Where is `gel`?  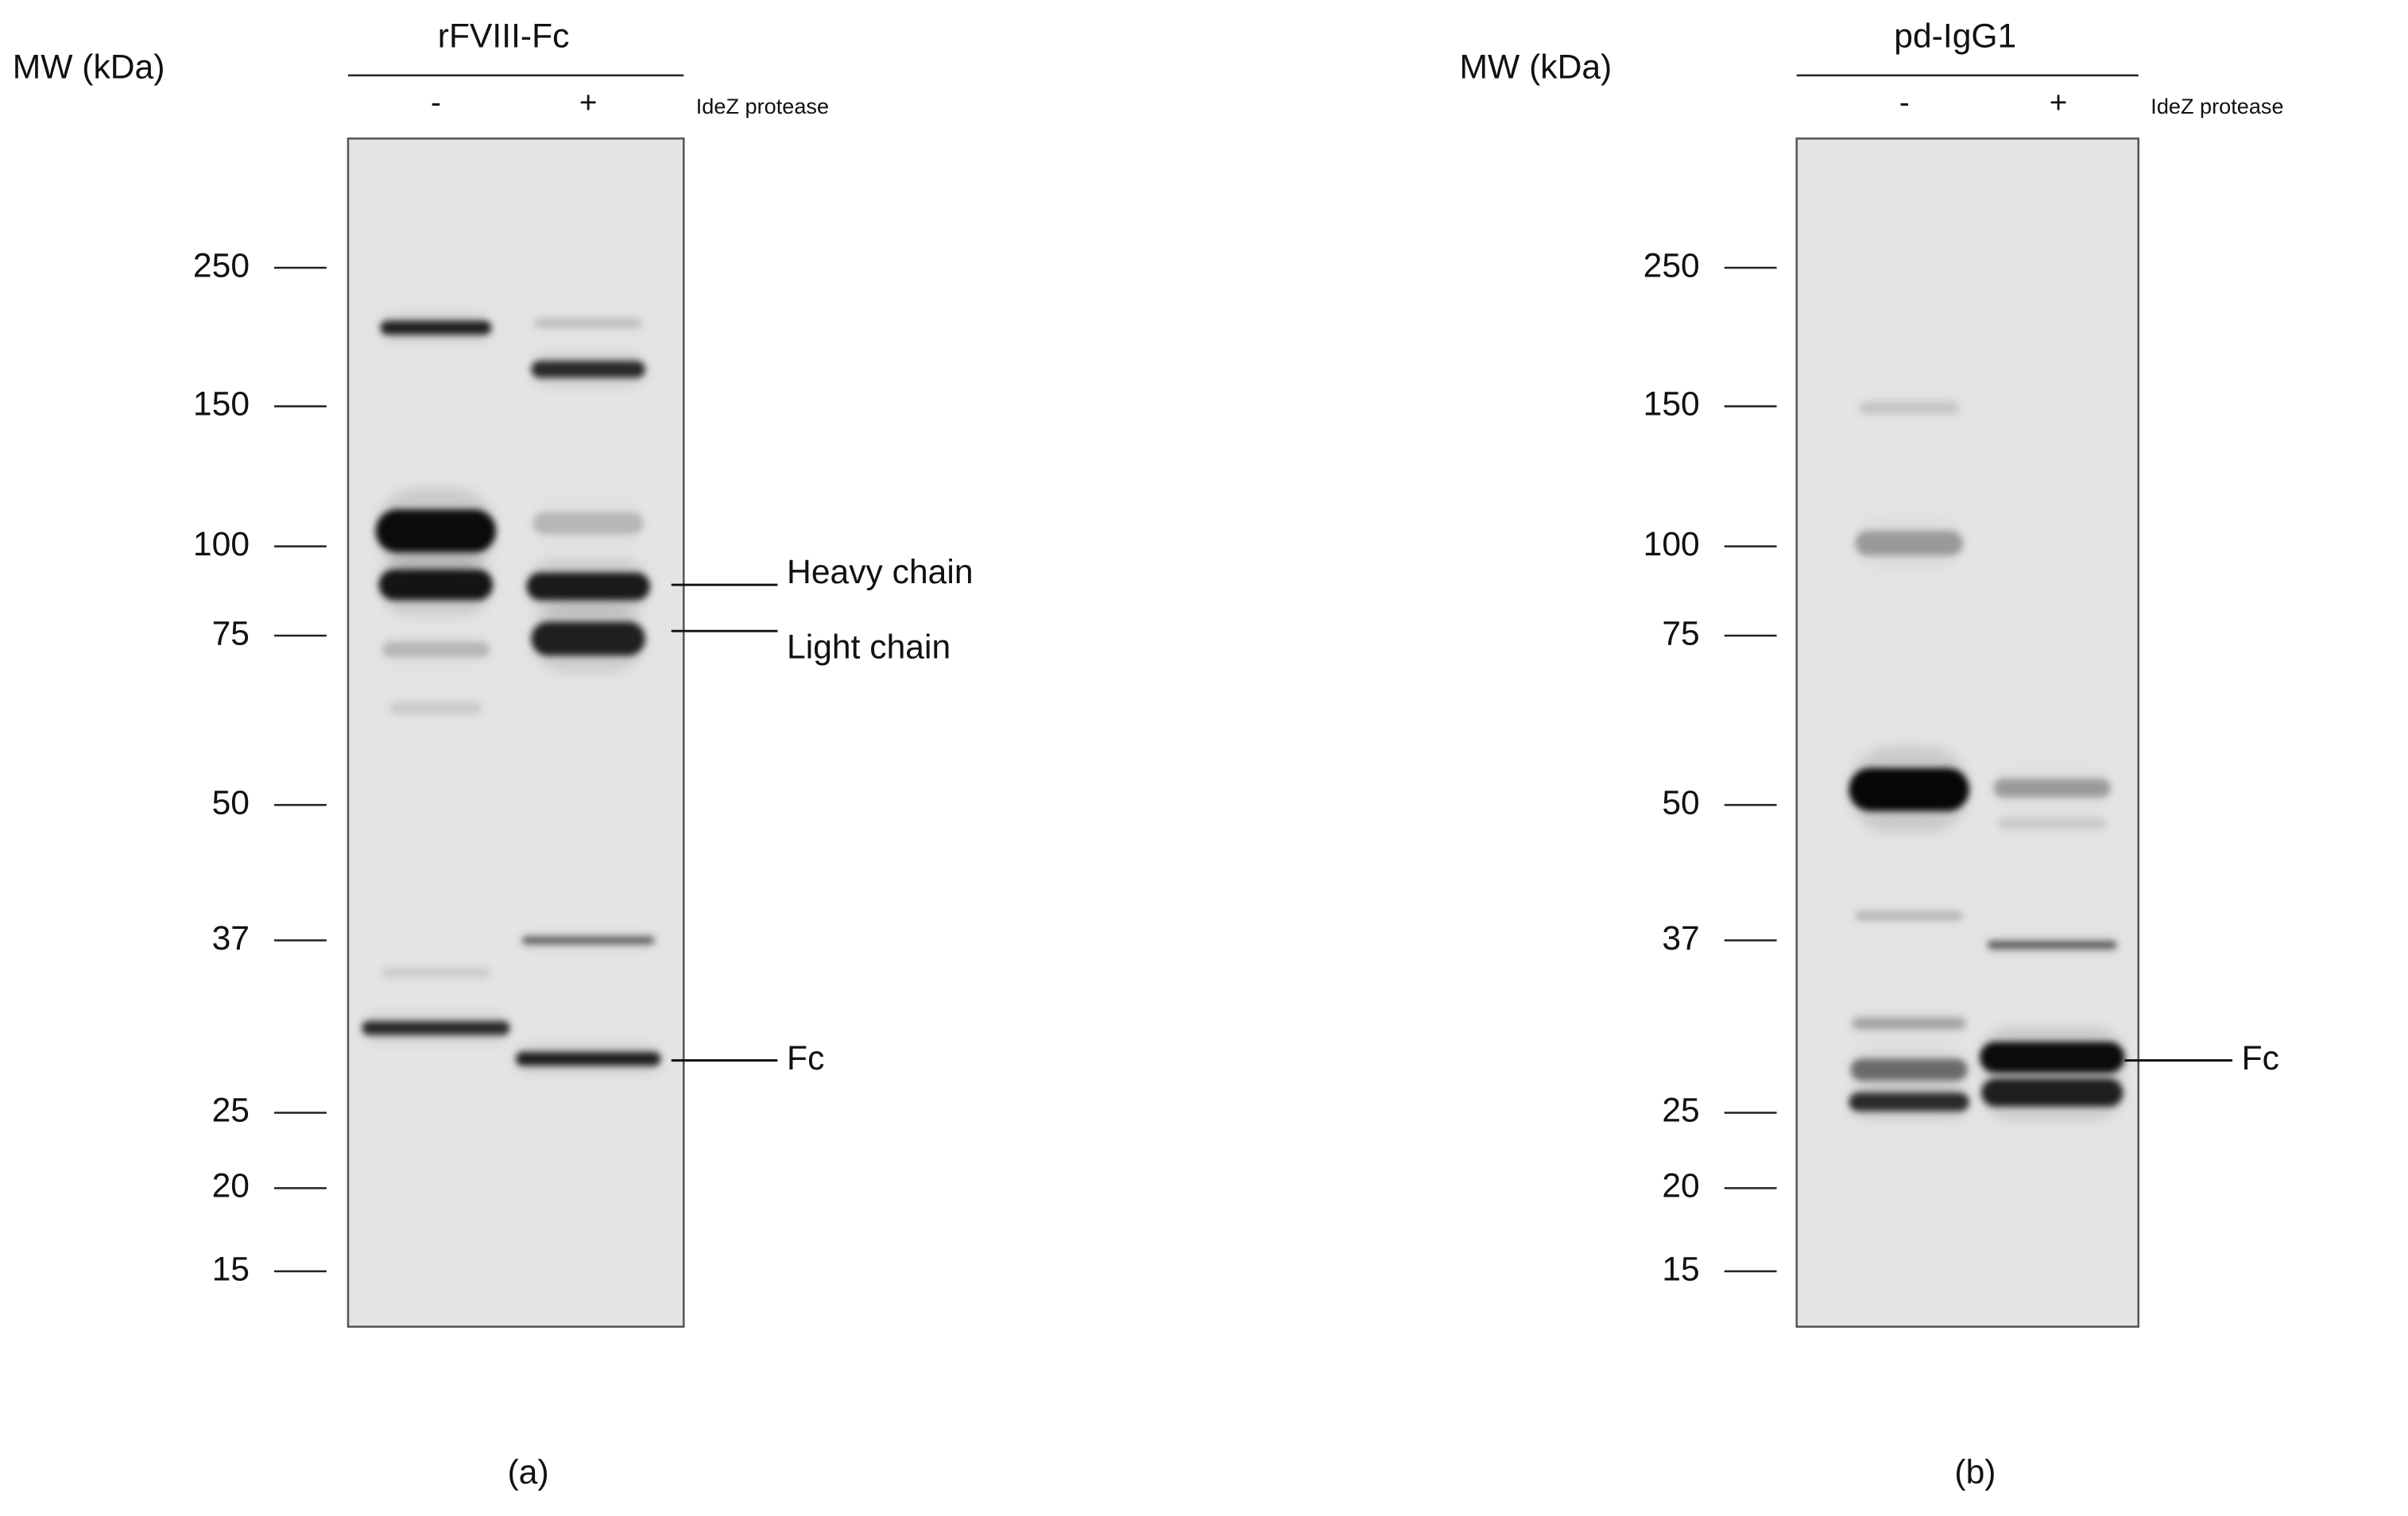 gel is located at coordinates (1968, 732).